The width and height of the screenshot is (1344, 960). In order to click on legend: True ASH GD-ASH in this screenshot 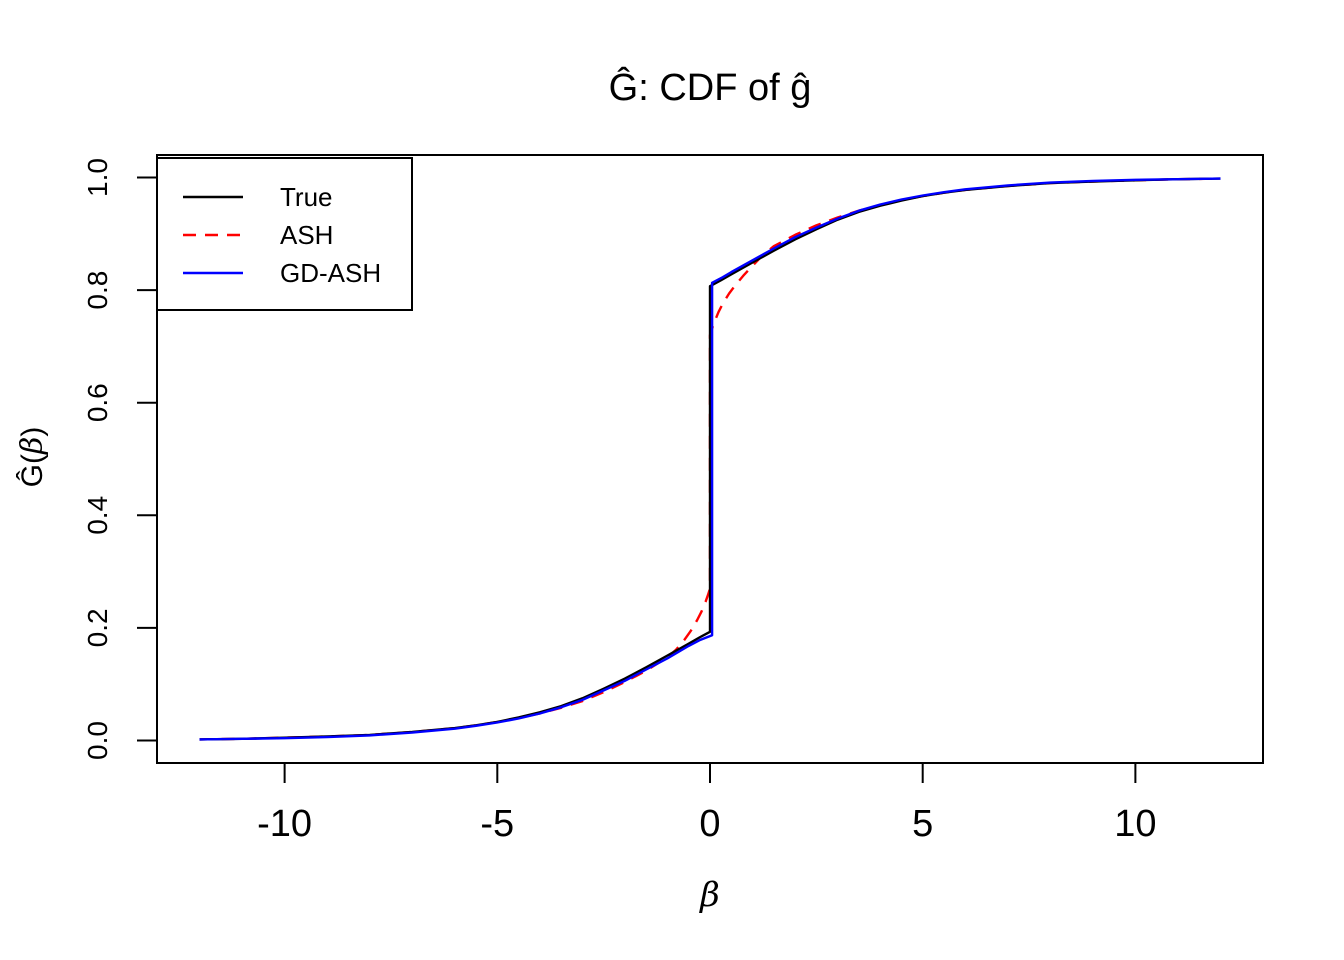, I will do `click(284, 234)`.